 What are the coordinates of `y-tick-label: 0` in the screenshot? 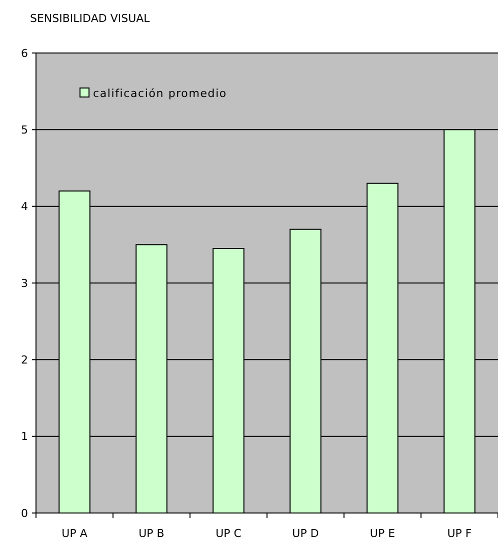 It's located at (24, 513).